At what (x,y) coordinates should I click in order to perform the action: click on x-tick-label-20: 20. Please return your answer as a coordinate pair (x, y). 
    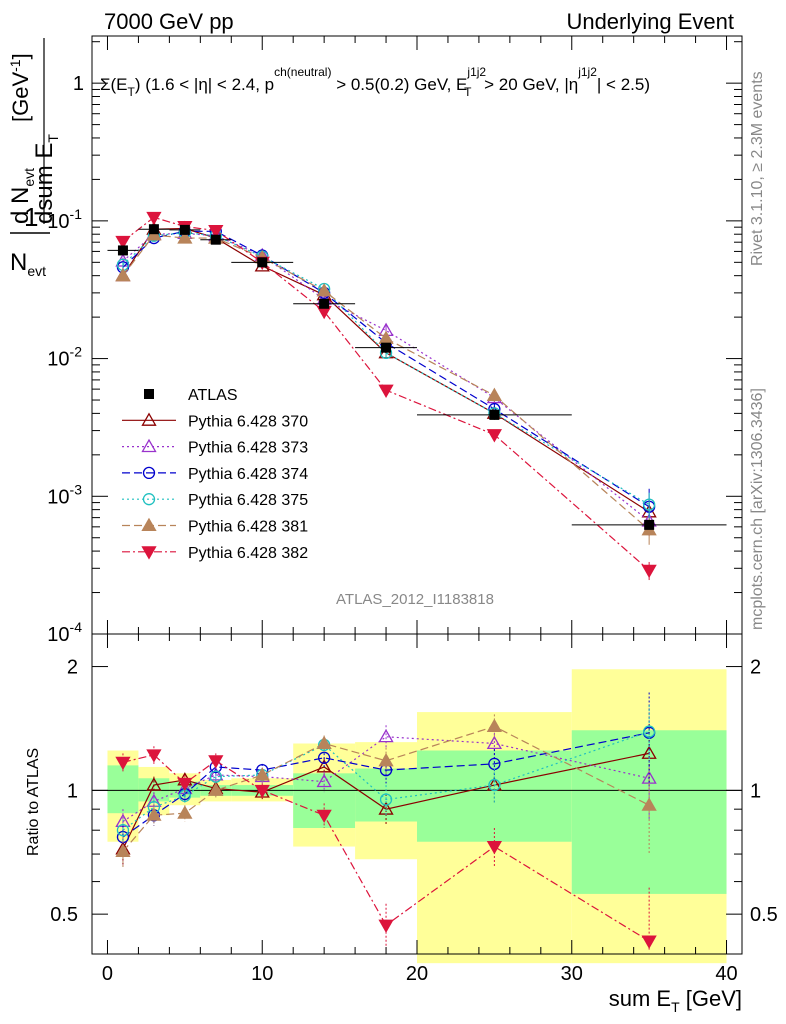
    Looking at the image, I should click on (417, 974).